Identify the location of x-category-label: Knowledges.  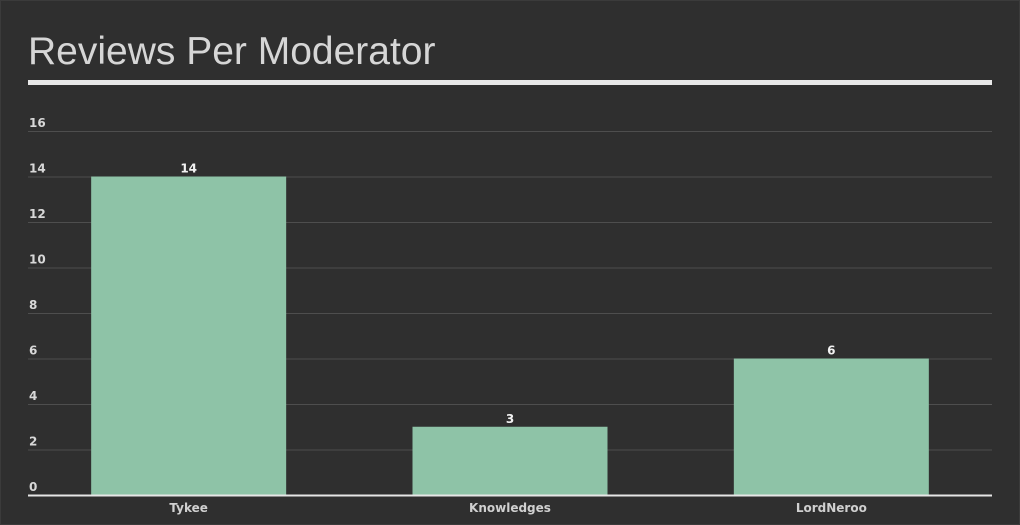
(510, 508).